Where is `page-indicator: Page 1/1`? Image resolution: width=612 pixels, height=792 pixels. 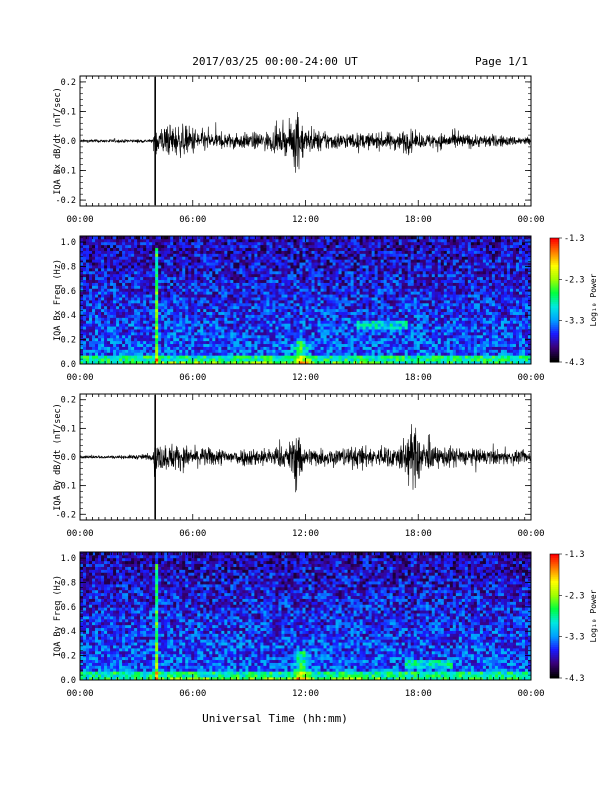
page-indicator: Page 1/1 is located at coordinates (501, 61).